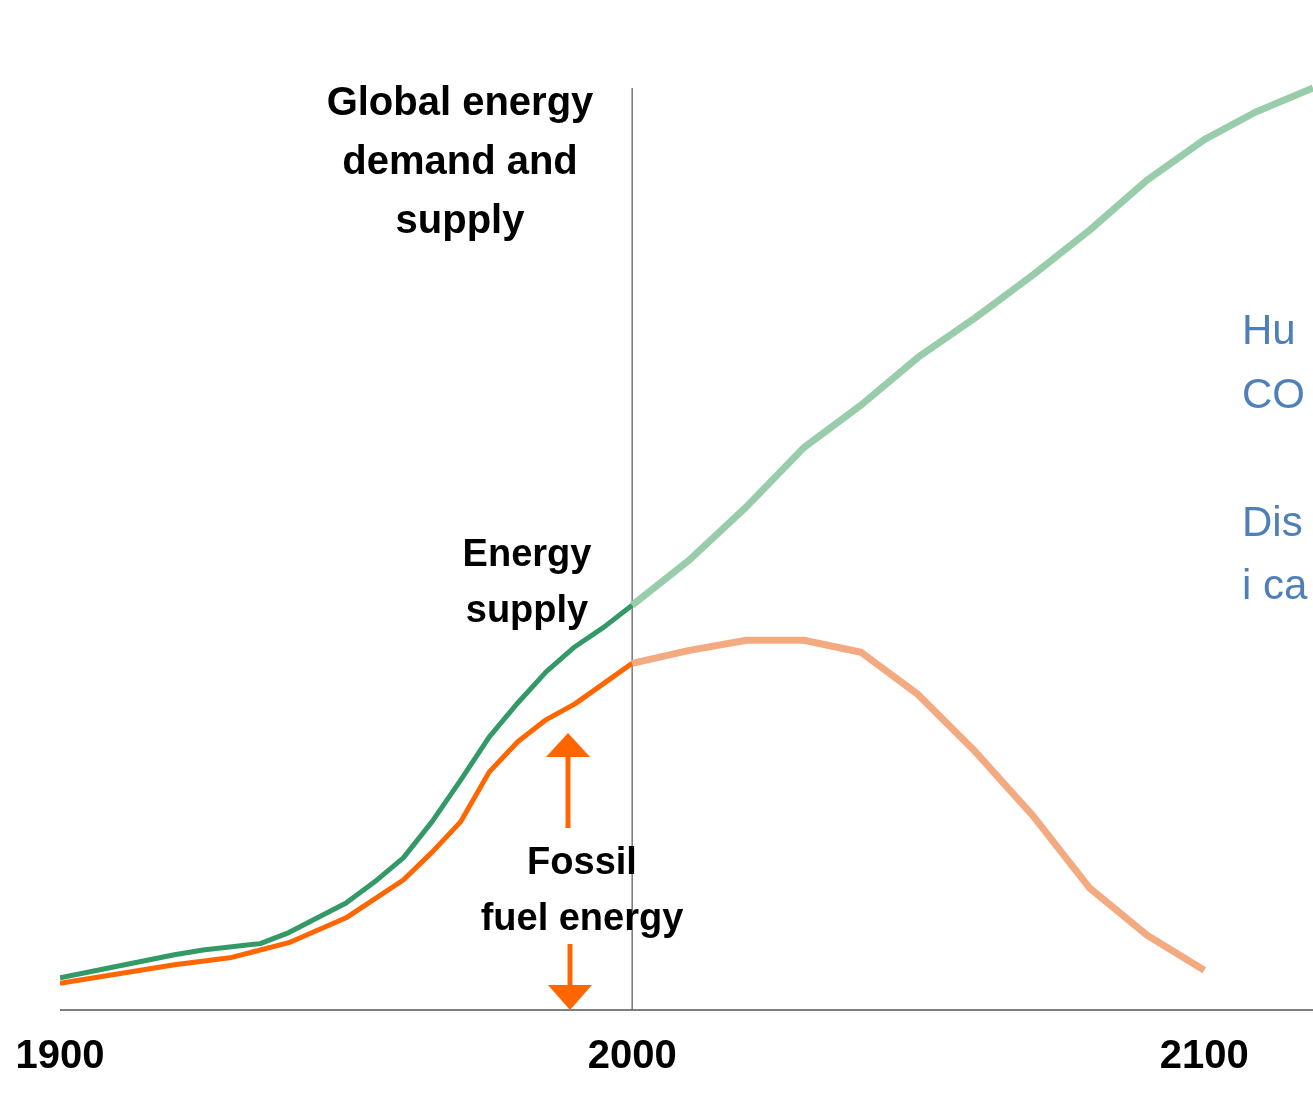 Image resolution: width=1313 pixels, height=1097 pixels. I want to click on annotation: CO, so click(1274, 394).